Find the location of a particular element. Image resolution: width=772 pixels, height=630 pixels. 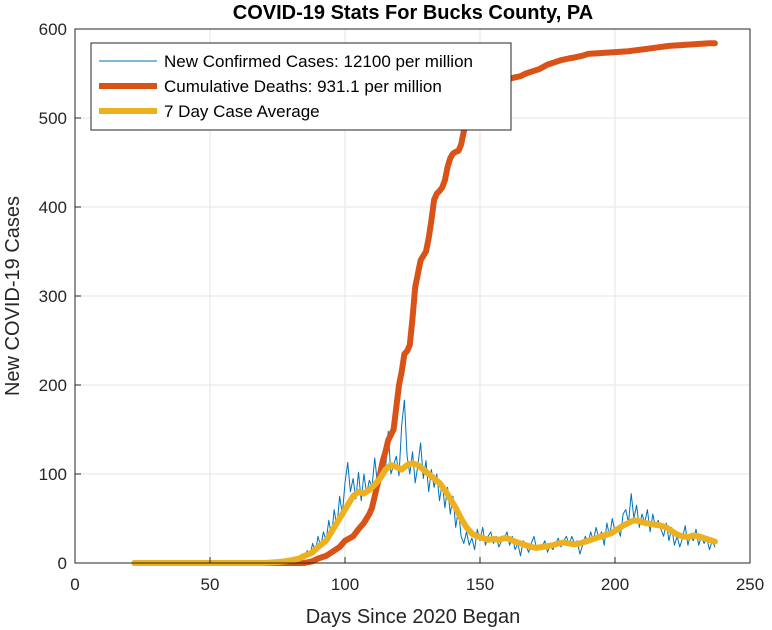

y-tick-label: 100 is located at coordinates (53, 474).